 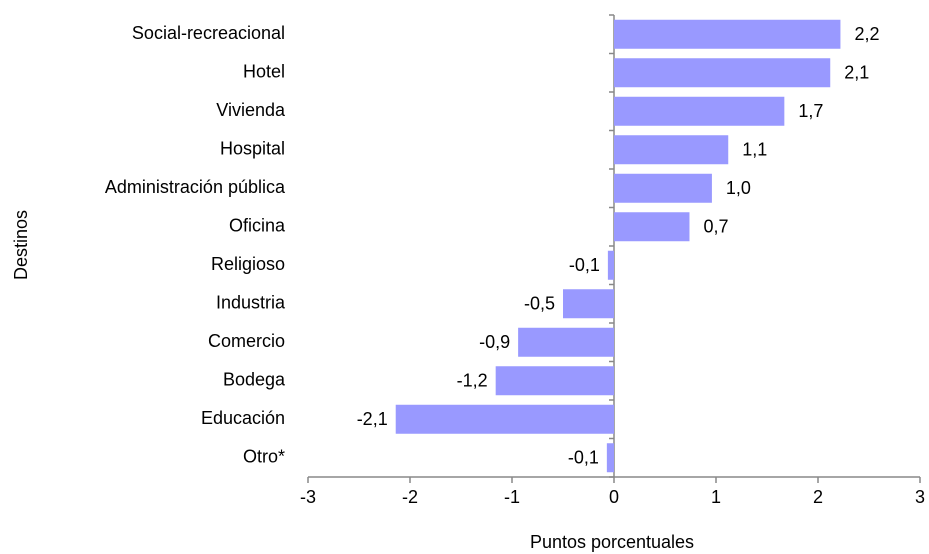 I want to click on value-label: 0,7, so click(x=715, y=227).